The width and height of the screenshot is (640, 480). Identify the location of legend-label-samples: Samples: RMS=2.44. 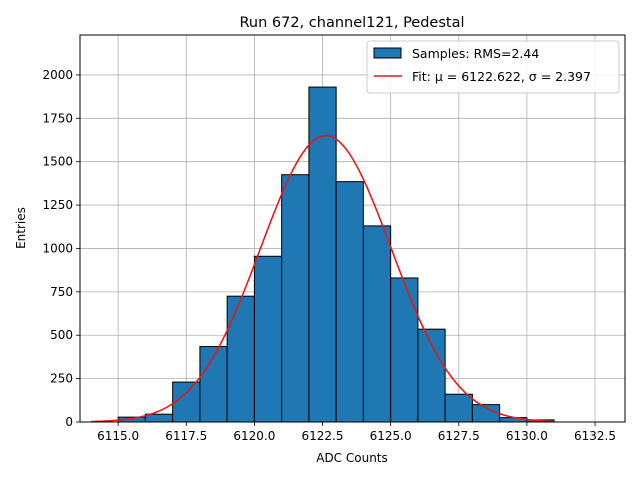
(475, 53).